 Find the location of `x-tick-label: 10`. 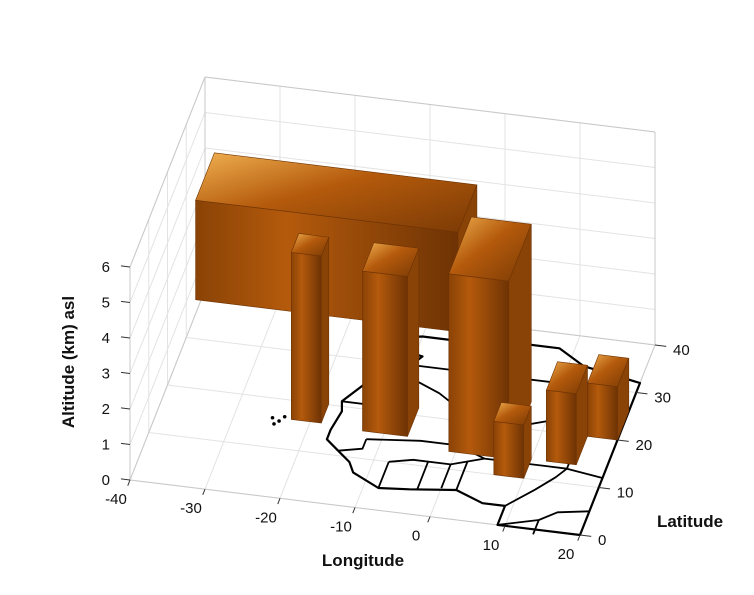

x-tick-label: 10 is located at coordinates (491, 545).